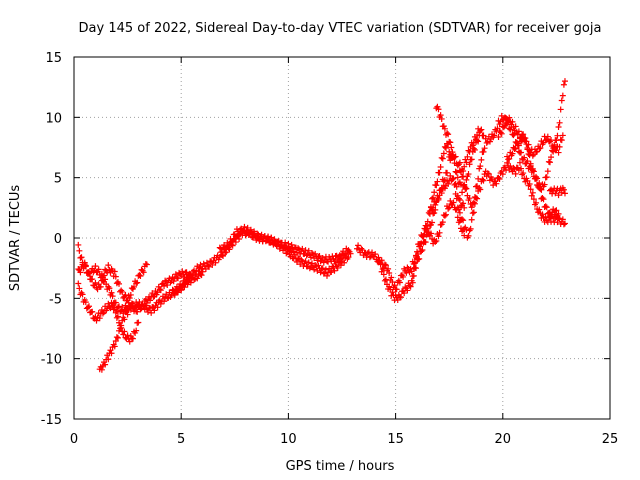 This screenshot has height=480, width=640. Describe the element at coordinates (53, 118) in the screenshot. I see `y-tick-label: 10` at that location.